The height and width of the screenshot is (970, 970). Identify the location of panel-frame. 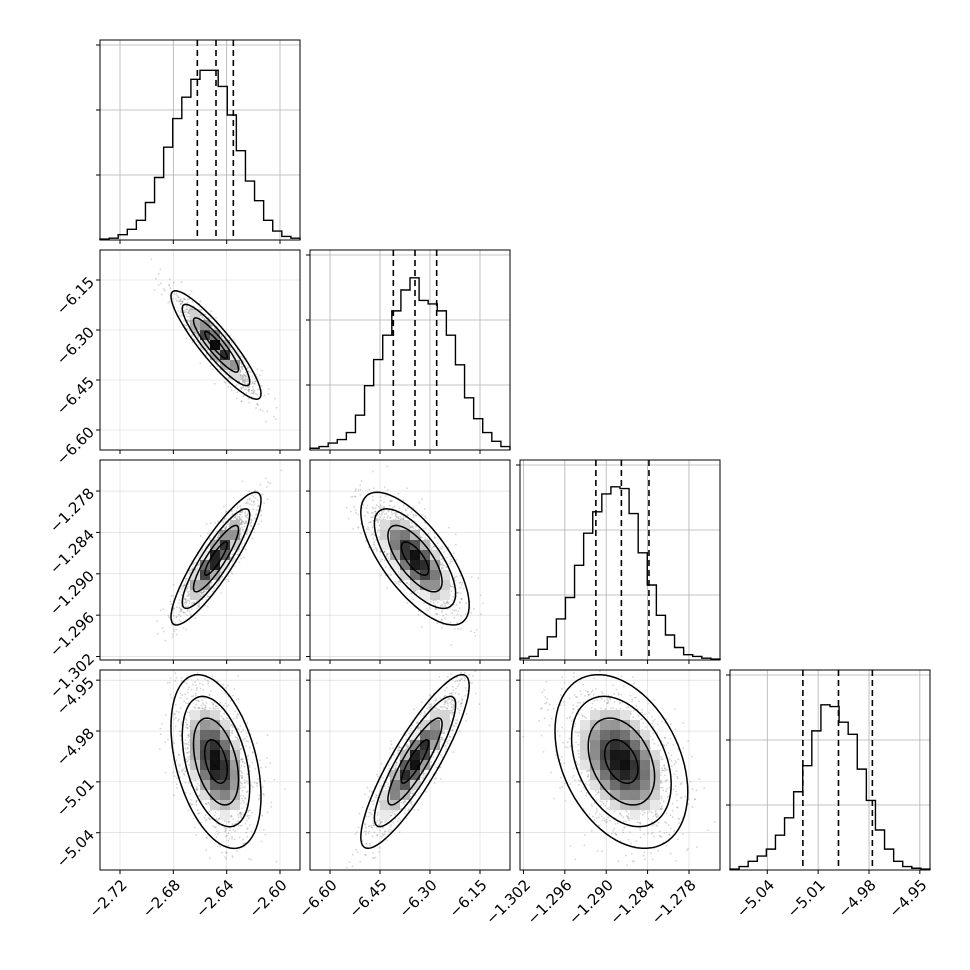
(620, 560).